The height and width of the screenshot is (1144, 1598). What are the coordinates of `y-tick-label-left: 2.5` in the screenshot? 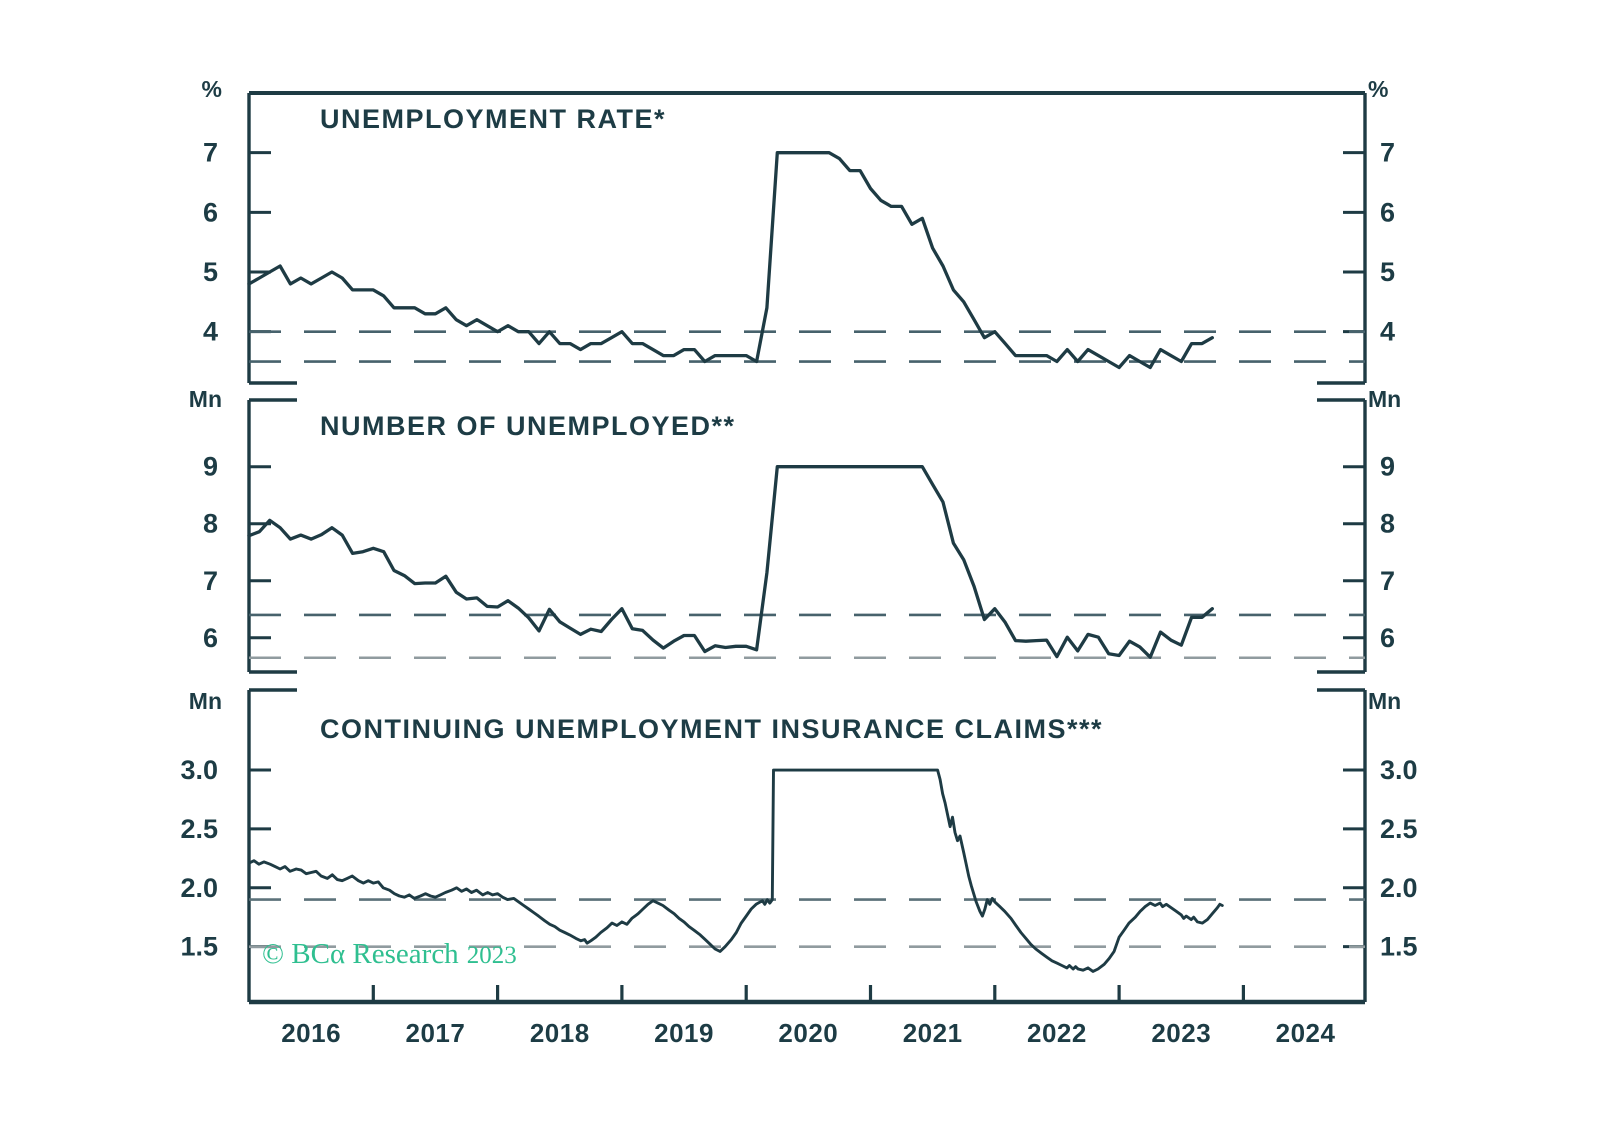 It's located at (199, 829).